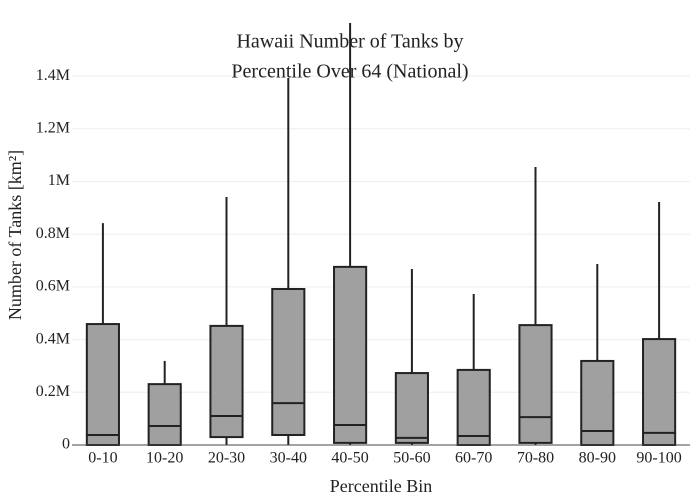  Describe the element at coordinates (381, 486) in the screenshot. I see `x-axis-label: Percentile Bin` at that location.